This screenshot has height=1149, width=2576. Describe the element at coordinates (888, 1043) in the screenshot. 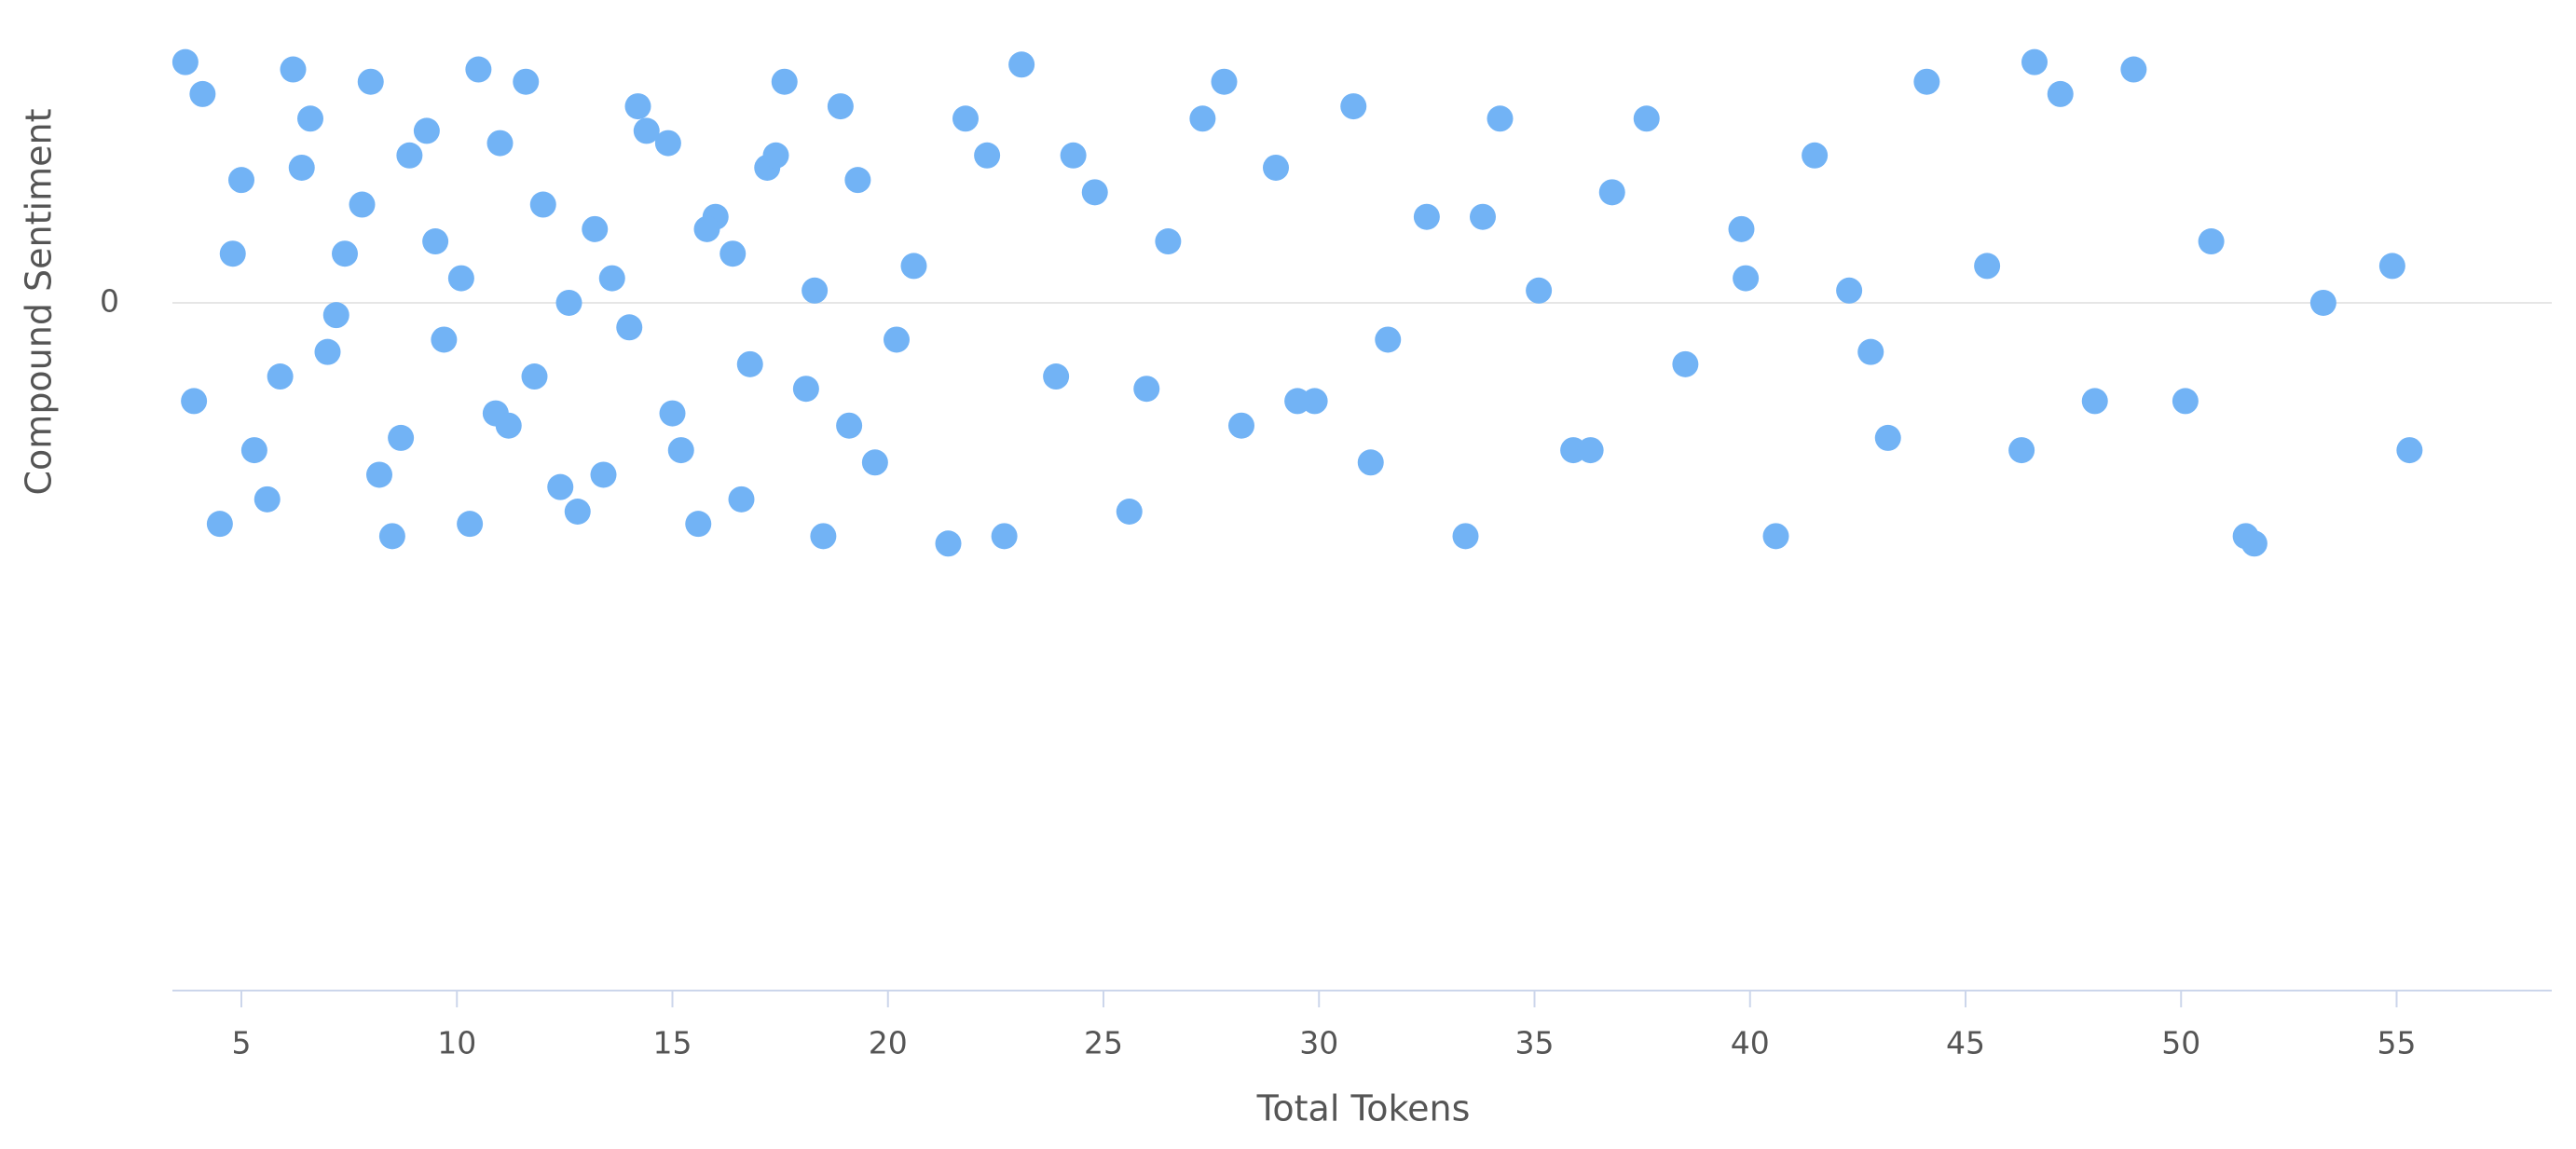

I see `x-tick-label: 20` at that location.